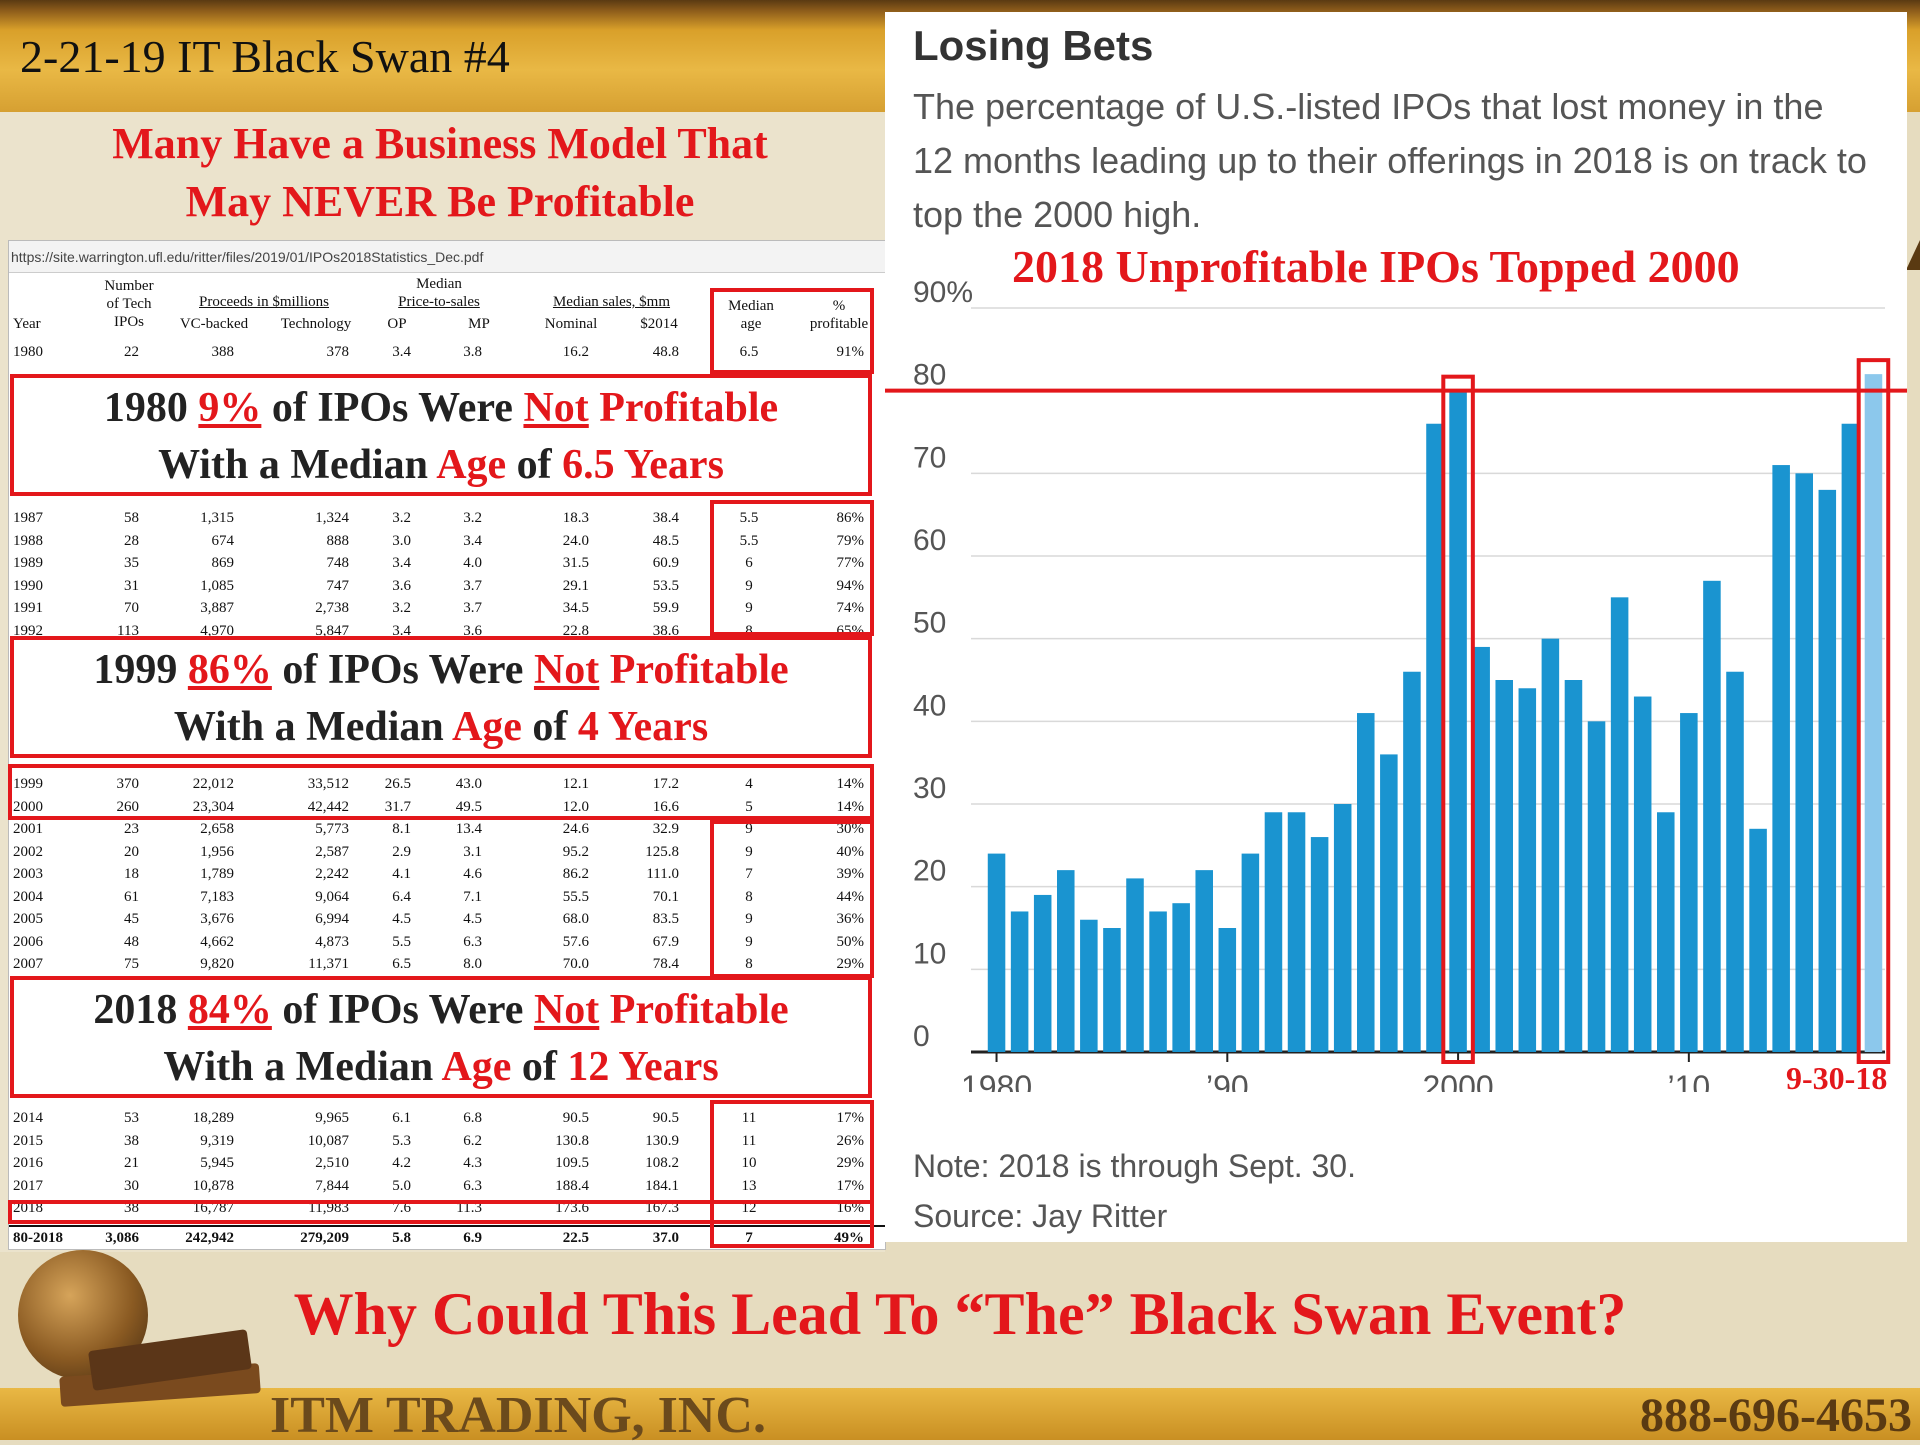  What do you see at coordinates (131, 896) in the screenshot?
I see `table-cell: 61` at bounding box center [131, 896].